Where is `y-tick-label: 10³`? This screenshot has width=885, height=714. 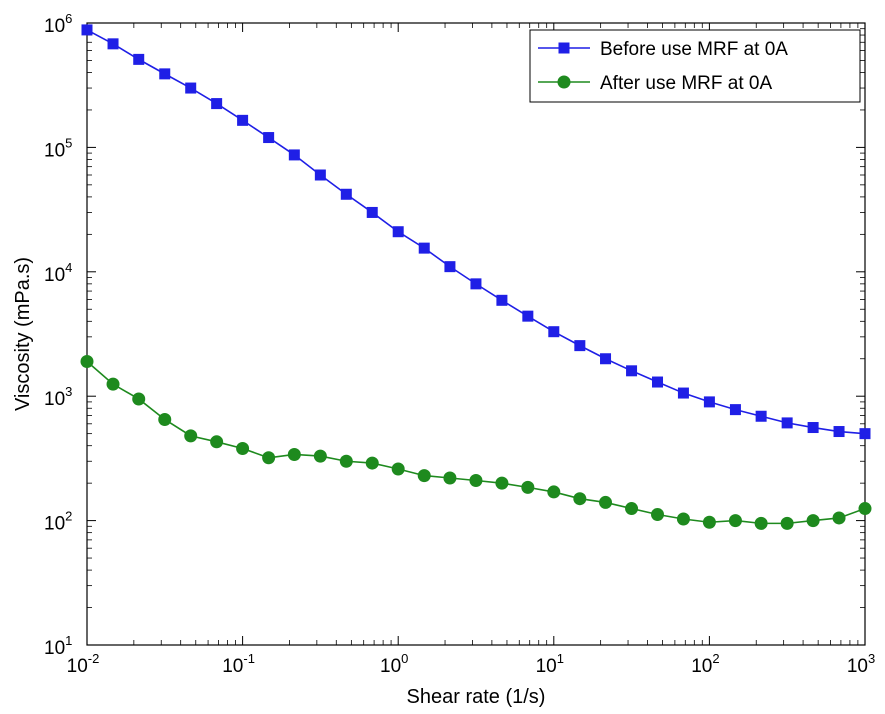 y-tick-label: 10³ is located at coordinates (58, 397).